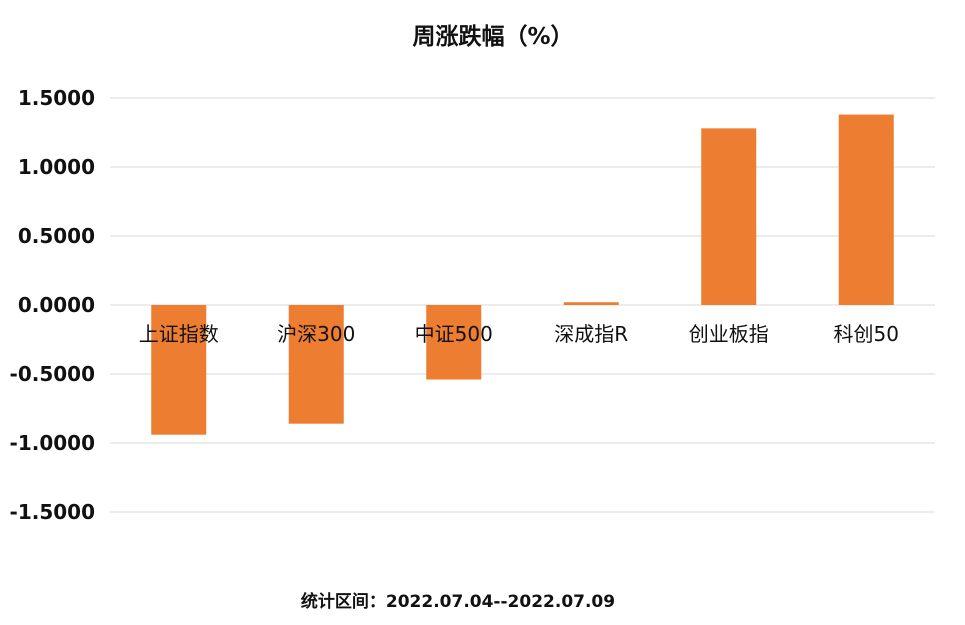 The image size is (965, 625). Describe the element at coordinates (492, 36) in the screenshot. I see `chart-title: 周涨跌幅（%）` at that location.